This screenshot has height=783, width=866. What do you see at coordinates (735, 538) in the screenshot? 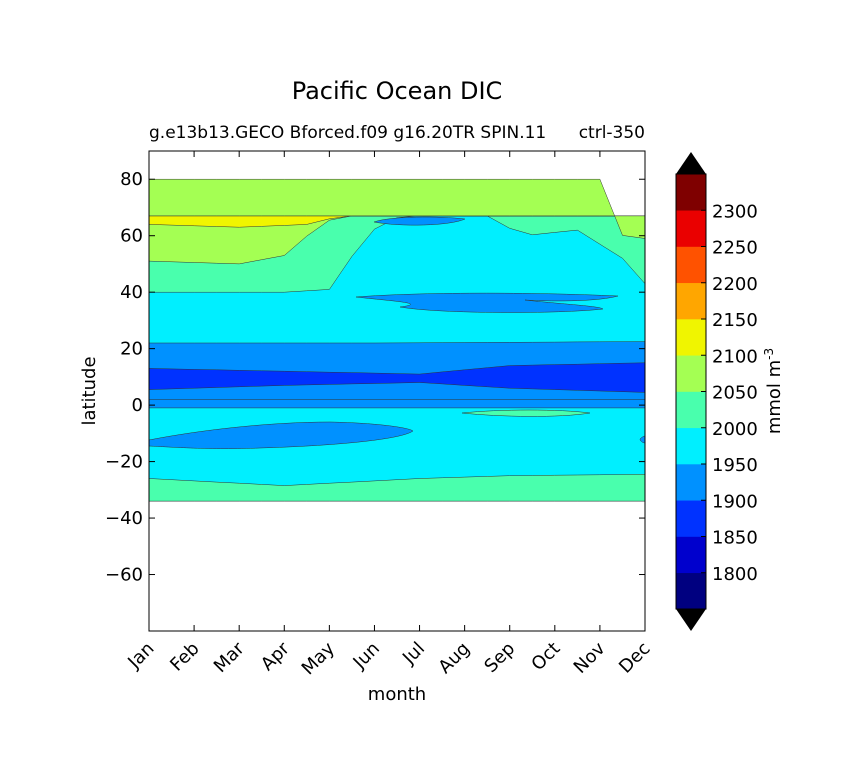
I see `colorbar-tick-label: 1850` at bounding box center [735, 538].